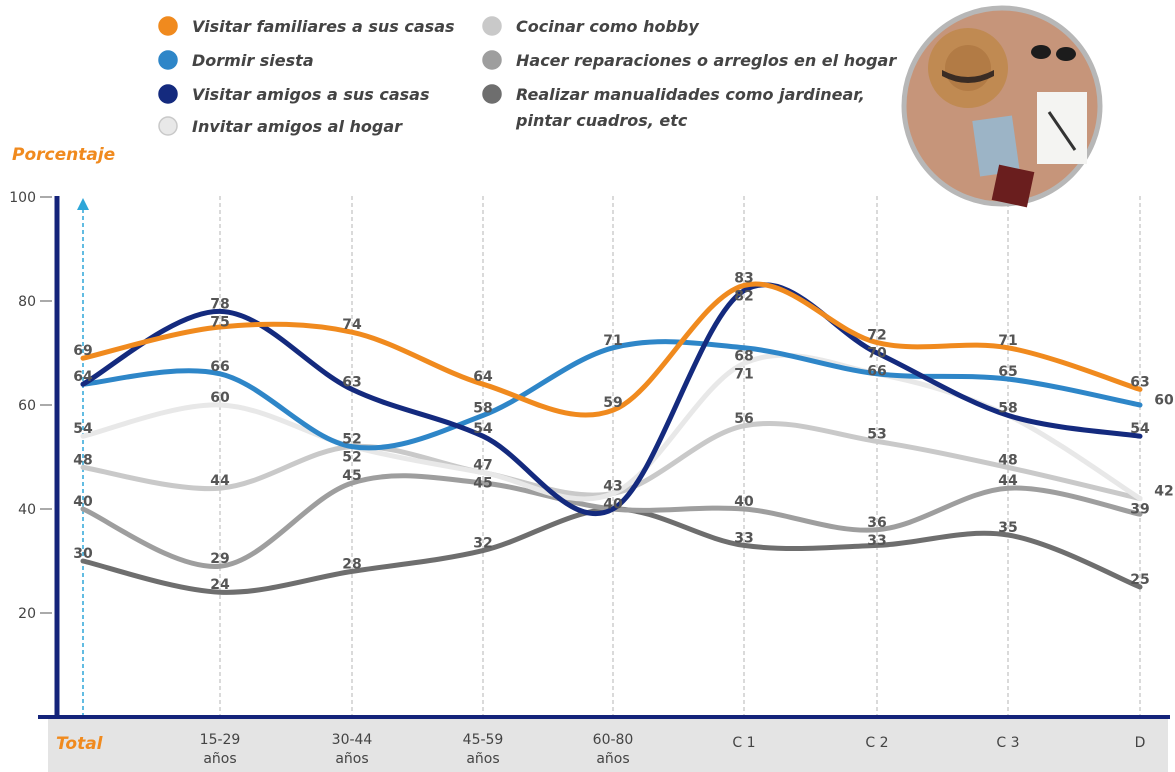  Describe the element at coordinates (482, 544) in the screenshot. I see `data-label: 32` at that location.